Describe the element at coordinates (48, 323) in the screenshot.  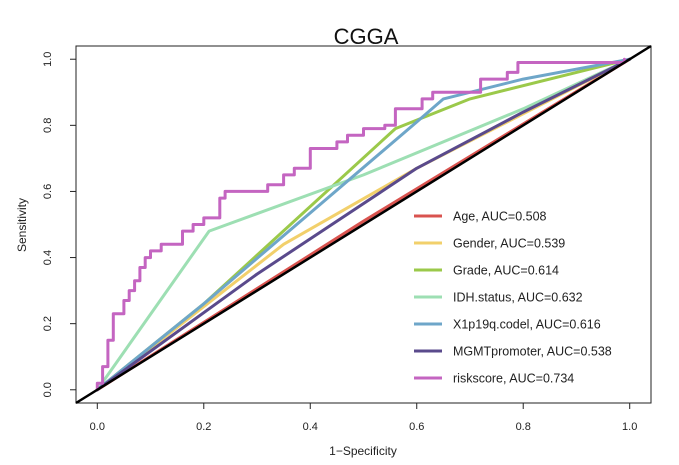
I see `y-tick-label-1: 0.2` at that location.